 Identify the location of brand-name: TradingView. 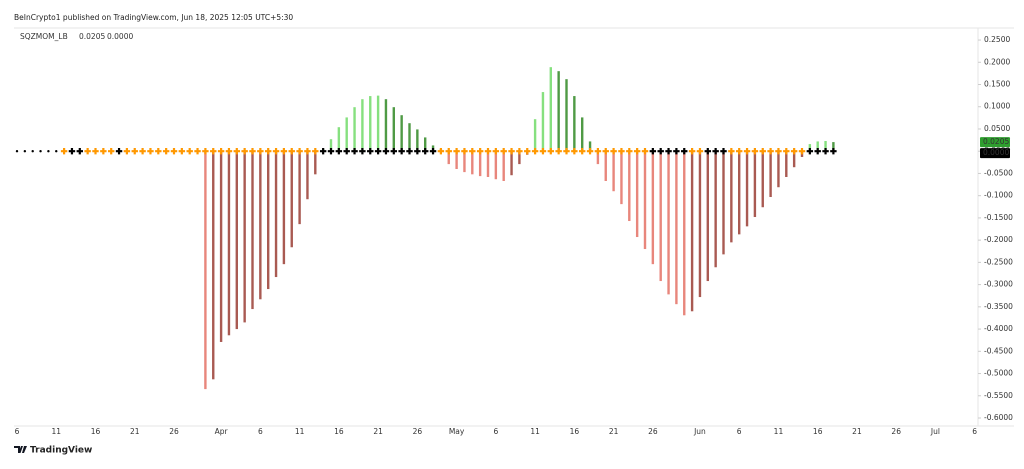
(61, 451).